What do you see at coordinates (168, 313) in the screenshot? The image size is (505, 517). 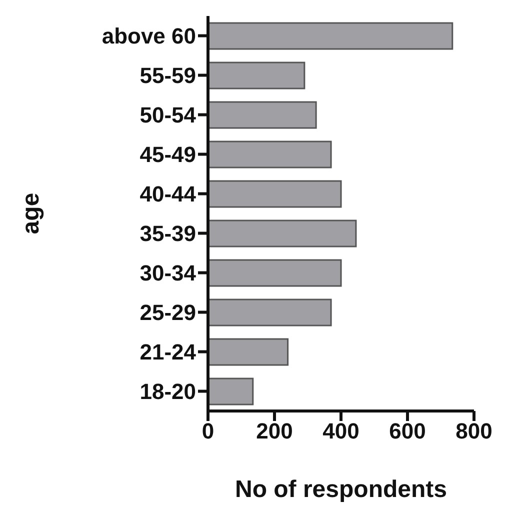 I see `y-tick-label: 25-29` at bounding box center [168, 313].